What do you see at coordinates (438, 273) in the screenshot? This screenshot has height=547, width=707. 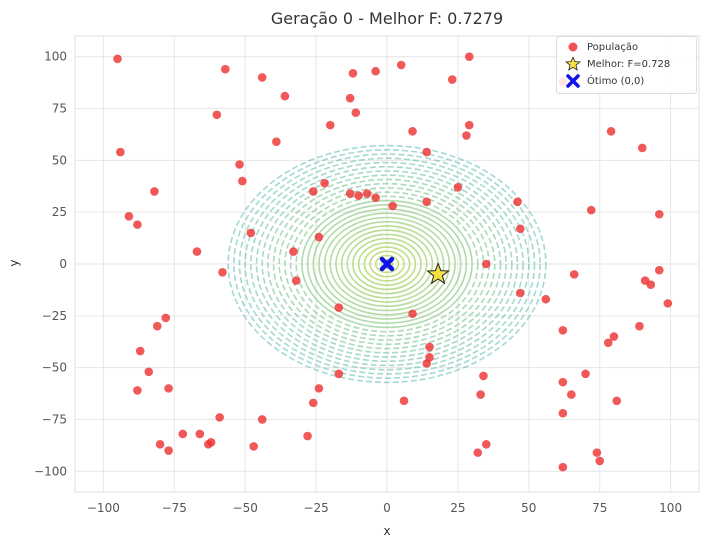 I see `best-marker` at bounding box center [438, 273].